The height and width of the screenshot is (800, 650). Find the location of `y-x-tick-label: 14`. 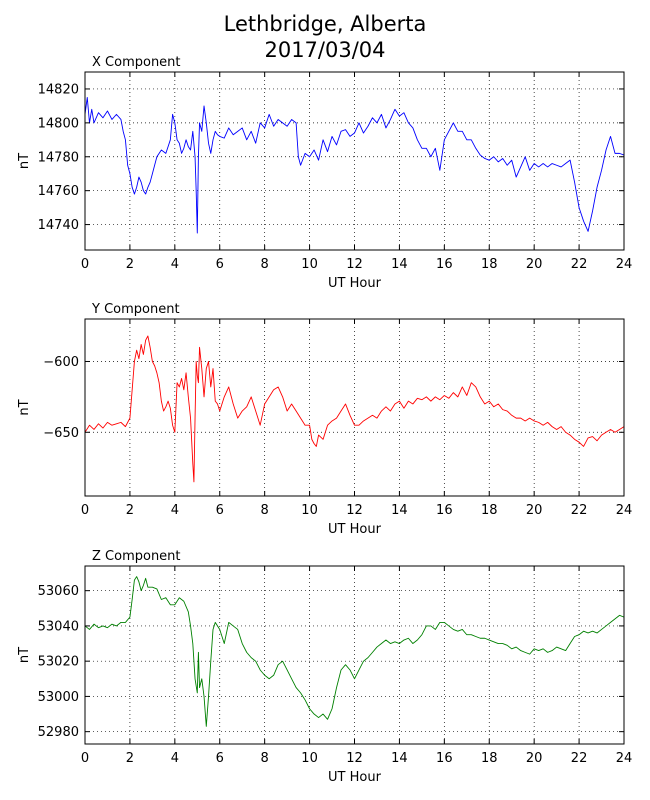

y-x-tick-label: 14 is located at coordinates (399, 510).